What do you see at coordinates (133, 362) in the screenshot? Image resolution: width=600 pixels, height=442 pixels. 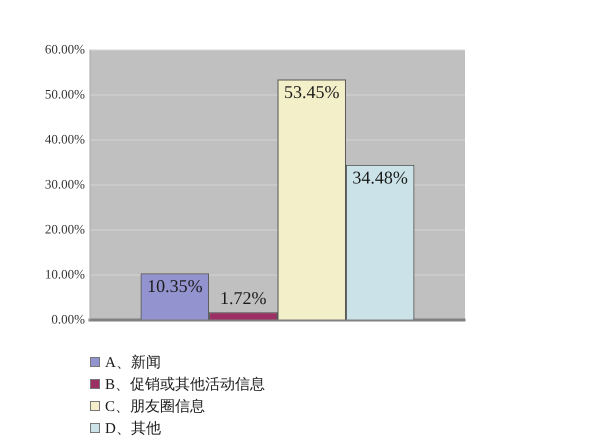 I see `legend-label: A、新闻` at bounding box center [133, 362].